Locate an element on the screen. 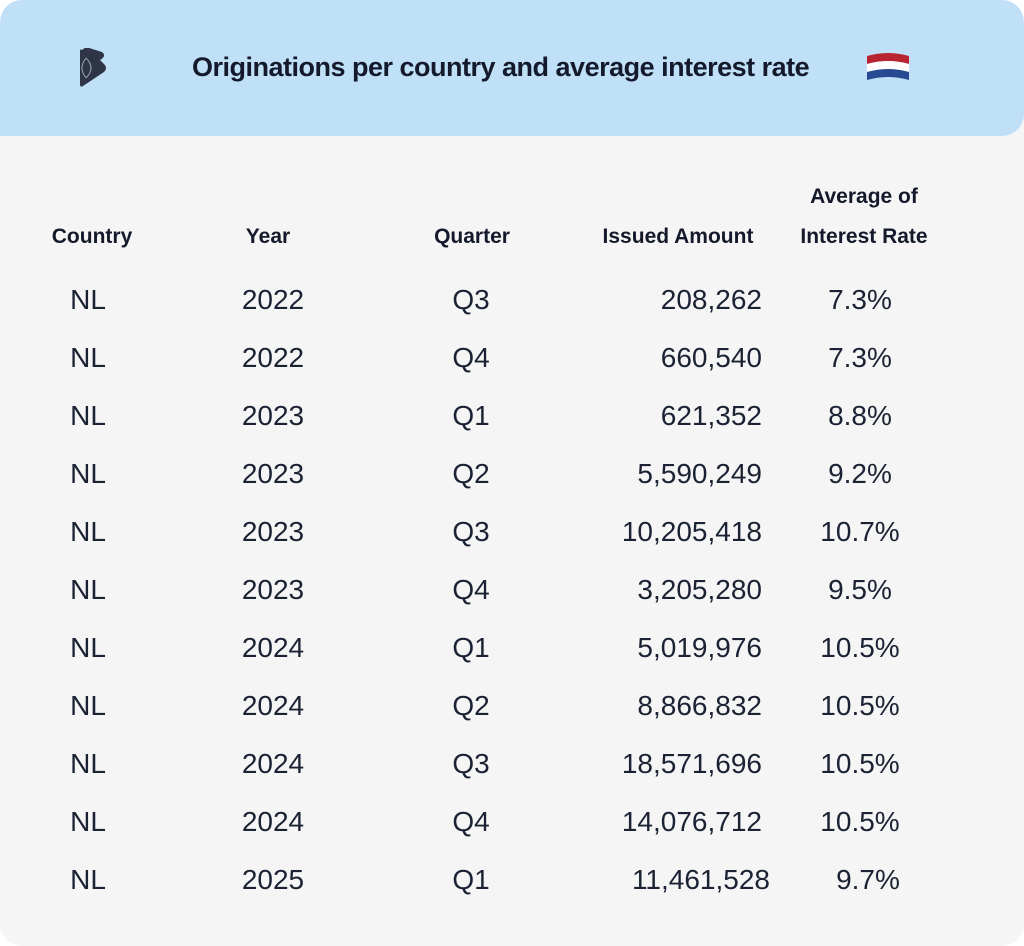 The height and width of the screenshot is (946, 1024). cell-interest-rate: 9.5% is located at coordinates (860, 589).